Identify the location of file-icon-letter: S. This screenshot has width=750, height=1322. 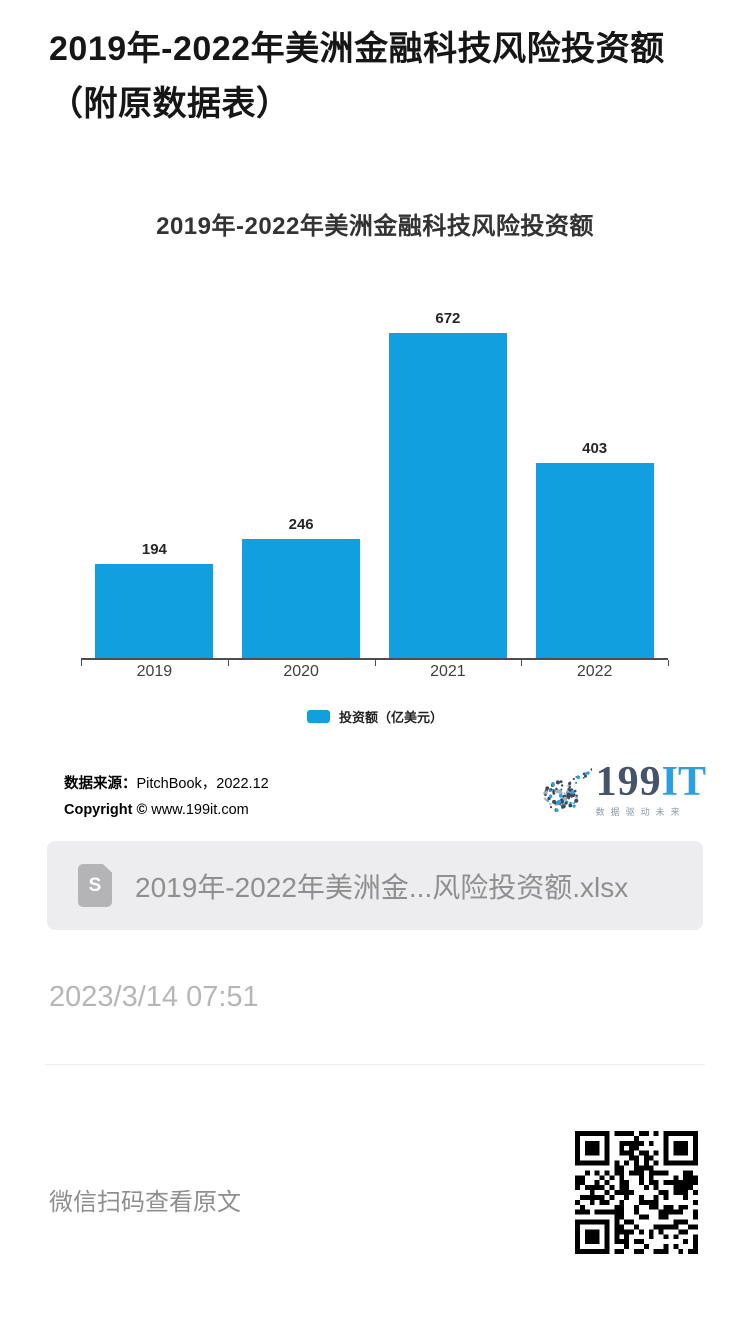
(95, 885).